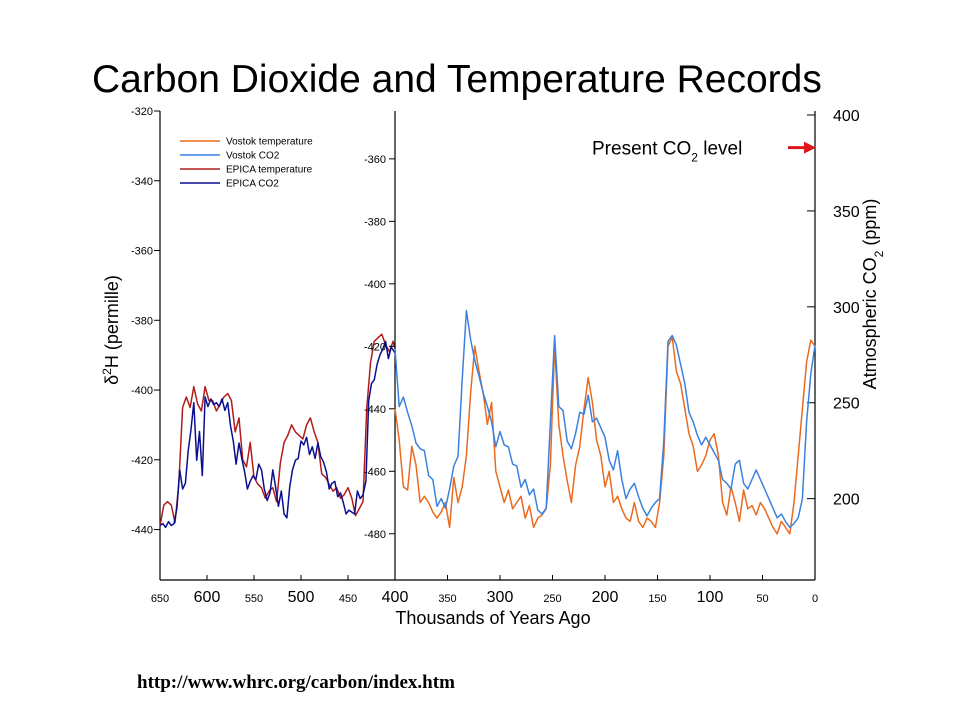  What do you see at coordinates (142, 182) in the screenshot?
I see `epica-y-tick-label: -340` at bounding box center [142, 182].